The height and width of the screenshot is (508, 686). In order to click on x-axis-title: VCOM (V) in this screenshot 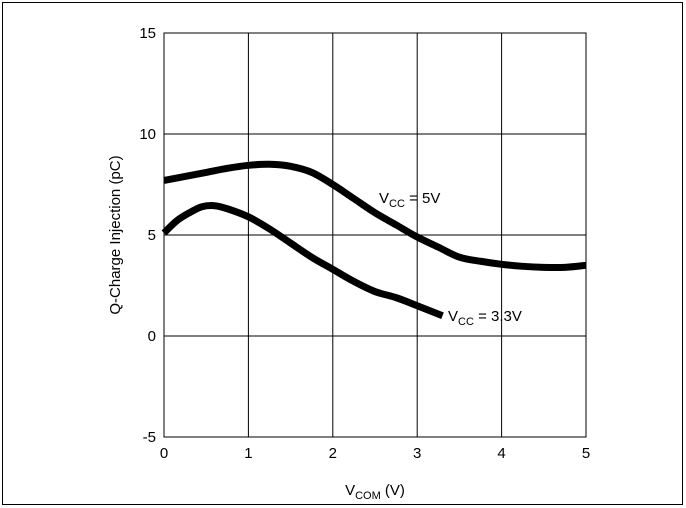, I will do `click(375, 492)`.